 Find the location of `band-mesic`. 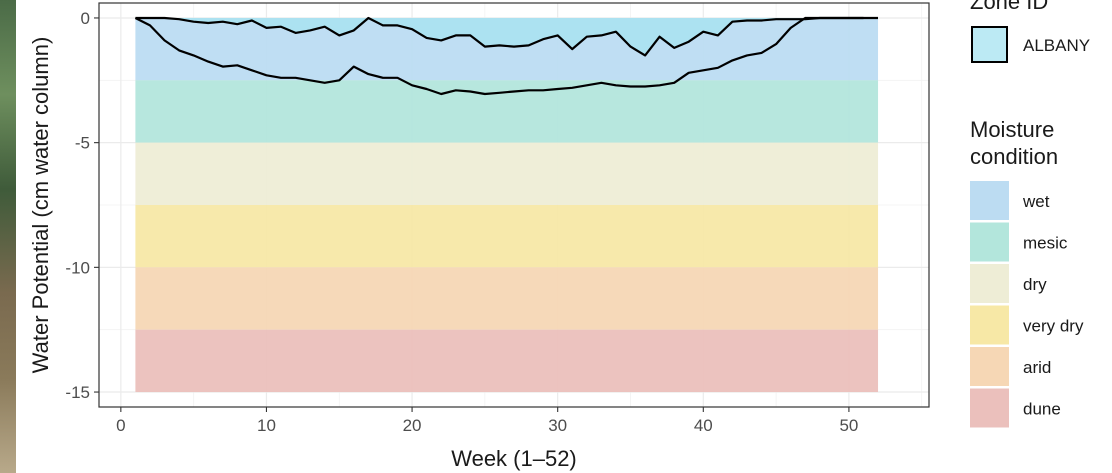

band-mesic is located at coordinates (507, 111).